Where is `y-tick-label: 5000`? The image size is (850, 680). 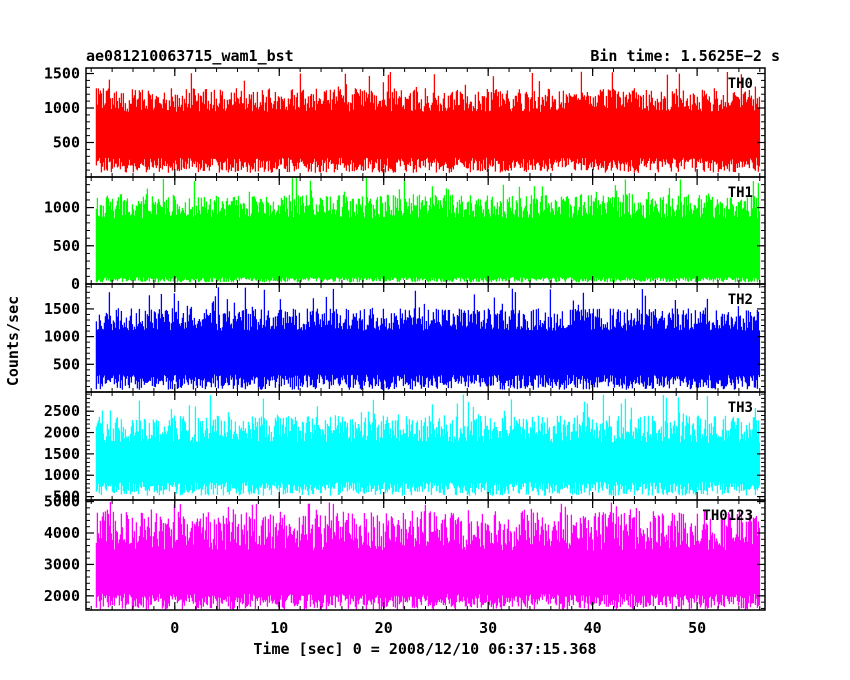
y-tick-label: 5000 is located at coordinates (62, 502).